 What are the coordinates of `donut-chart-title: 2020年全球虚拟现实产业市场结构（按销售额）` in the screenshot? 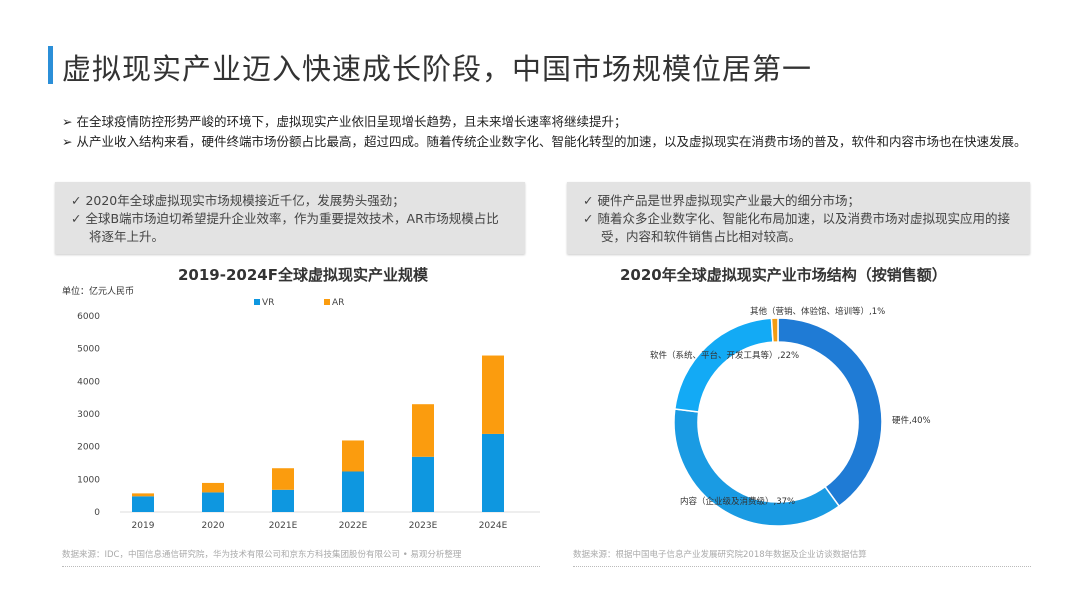 It's located at (783, 275).